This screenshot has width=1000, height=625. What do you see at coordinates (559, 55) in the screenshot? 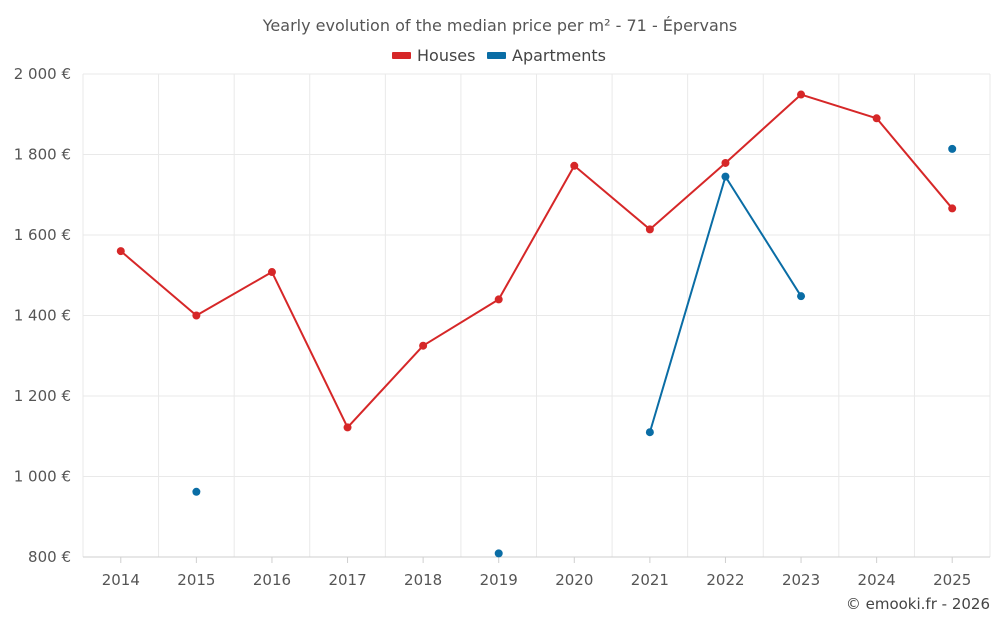
I see `legend-label-apartments: Apartments` at bounding box center [559, 55].